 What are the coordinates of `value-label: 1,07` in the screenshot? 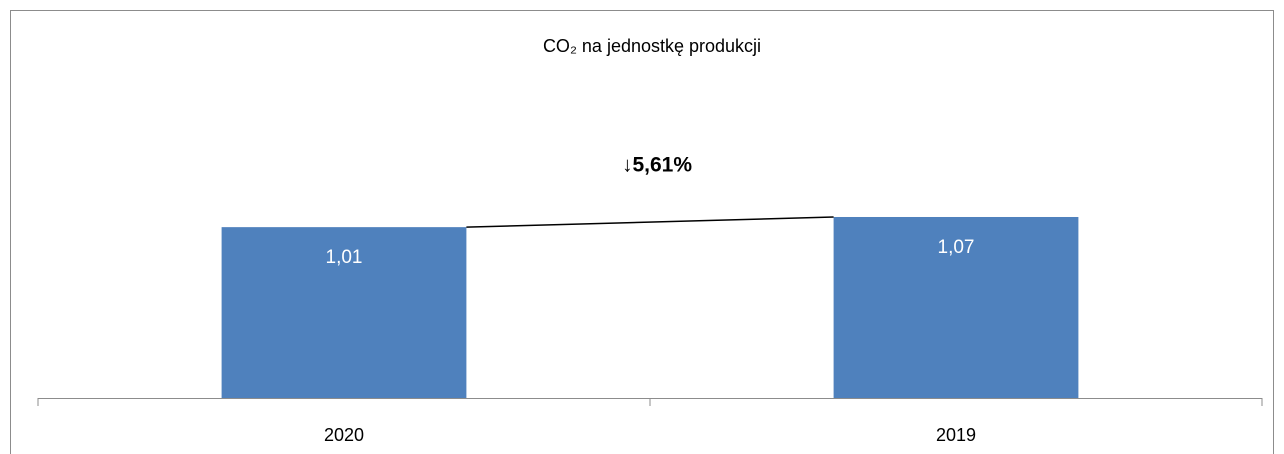 It's located at (956, 247).